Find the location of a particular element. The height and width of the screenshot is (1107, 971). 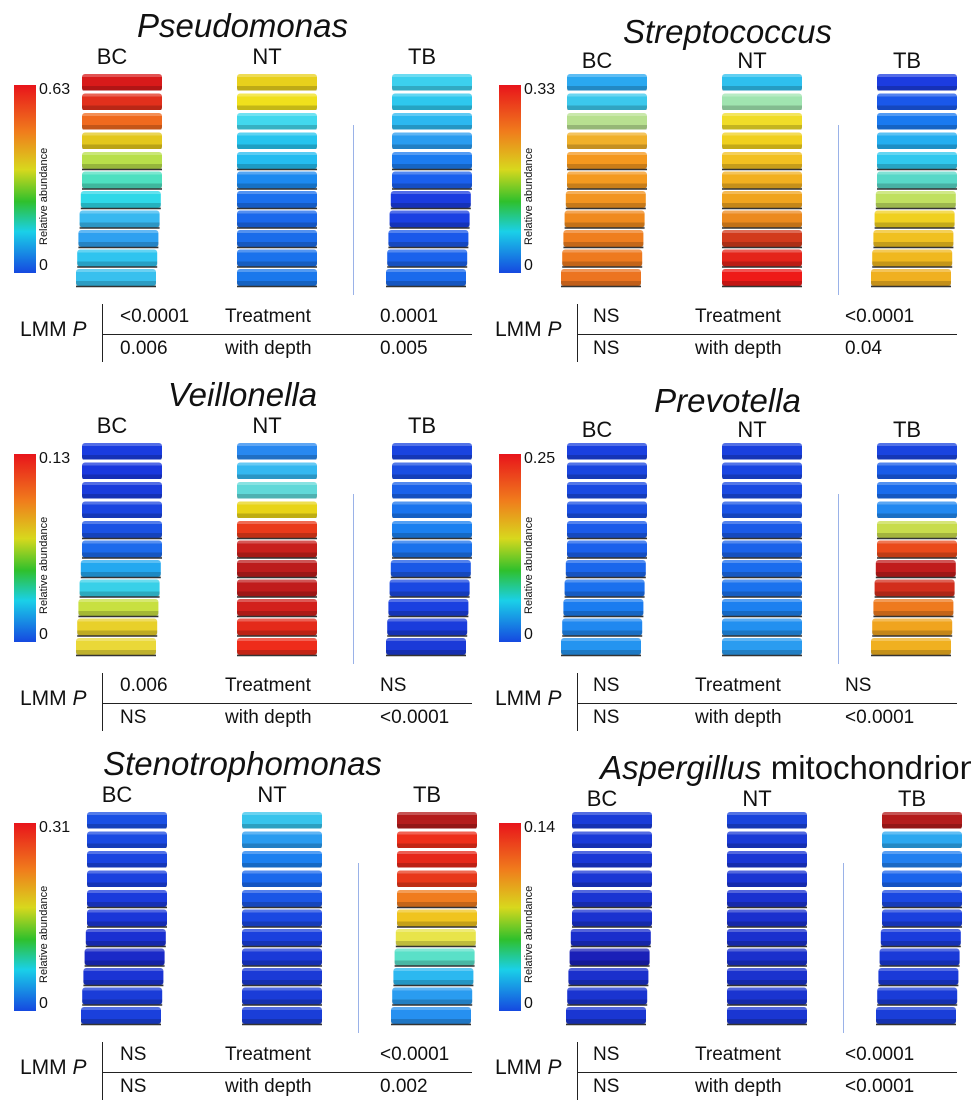

depth-bc-nt-p: NS is located at coordinates (606, 1086).